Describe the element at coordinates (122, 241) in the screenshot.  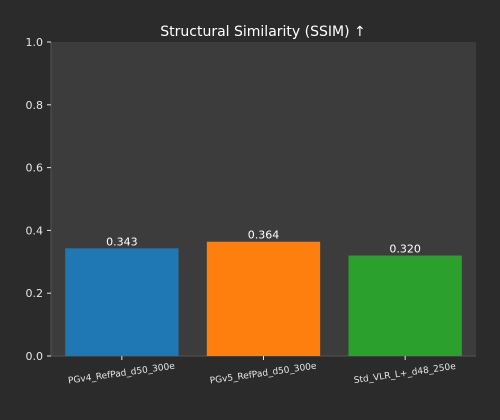
I see `bar-value-label: 0.343` at that location.